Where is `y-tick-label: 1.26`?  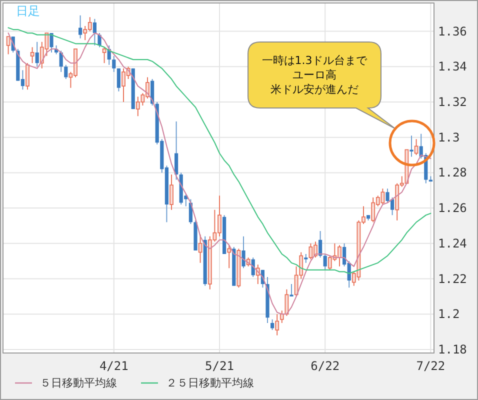 y-tick-label: 1.26 is located at coordinates (452, 208).